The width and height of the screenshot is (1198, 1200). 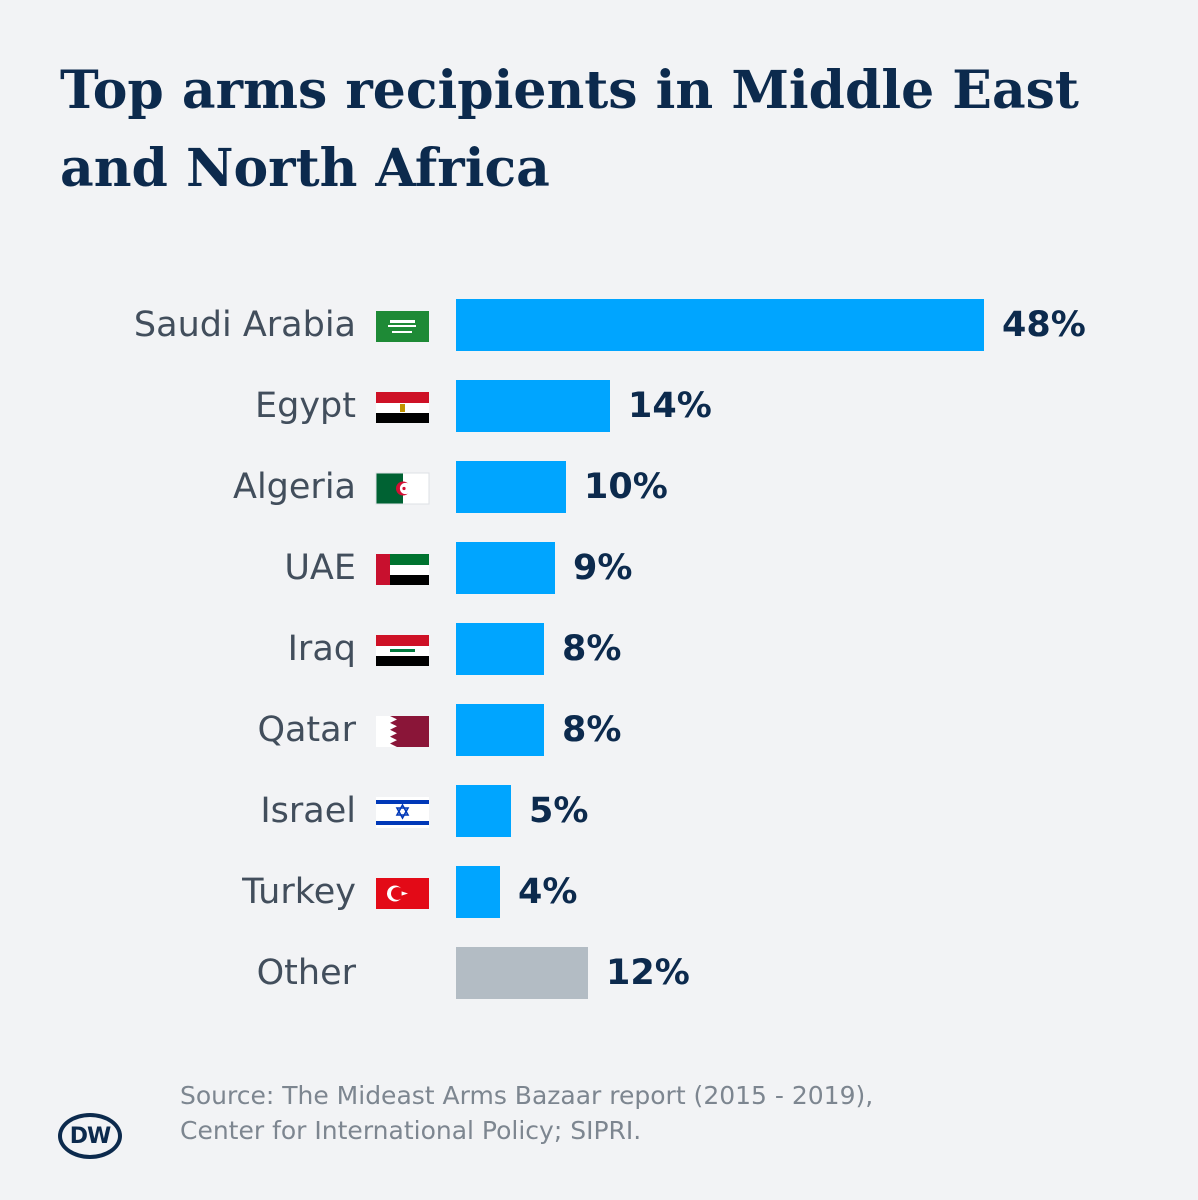 I want to click on israel-flag-icon, so click(x=402, y=812).